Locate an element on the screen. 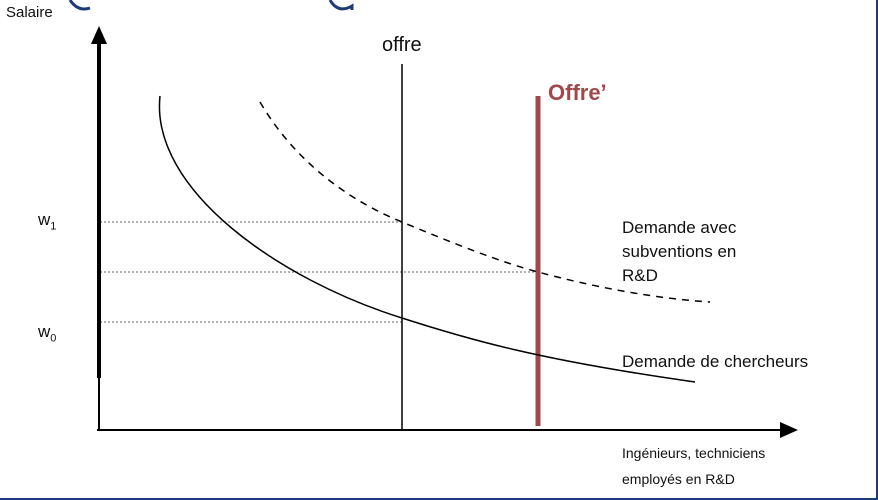 The image size is (878, 500). offre-prime-label: Offre’ is located at coordinates (577, 92).